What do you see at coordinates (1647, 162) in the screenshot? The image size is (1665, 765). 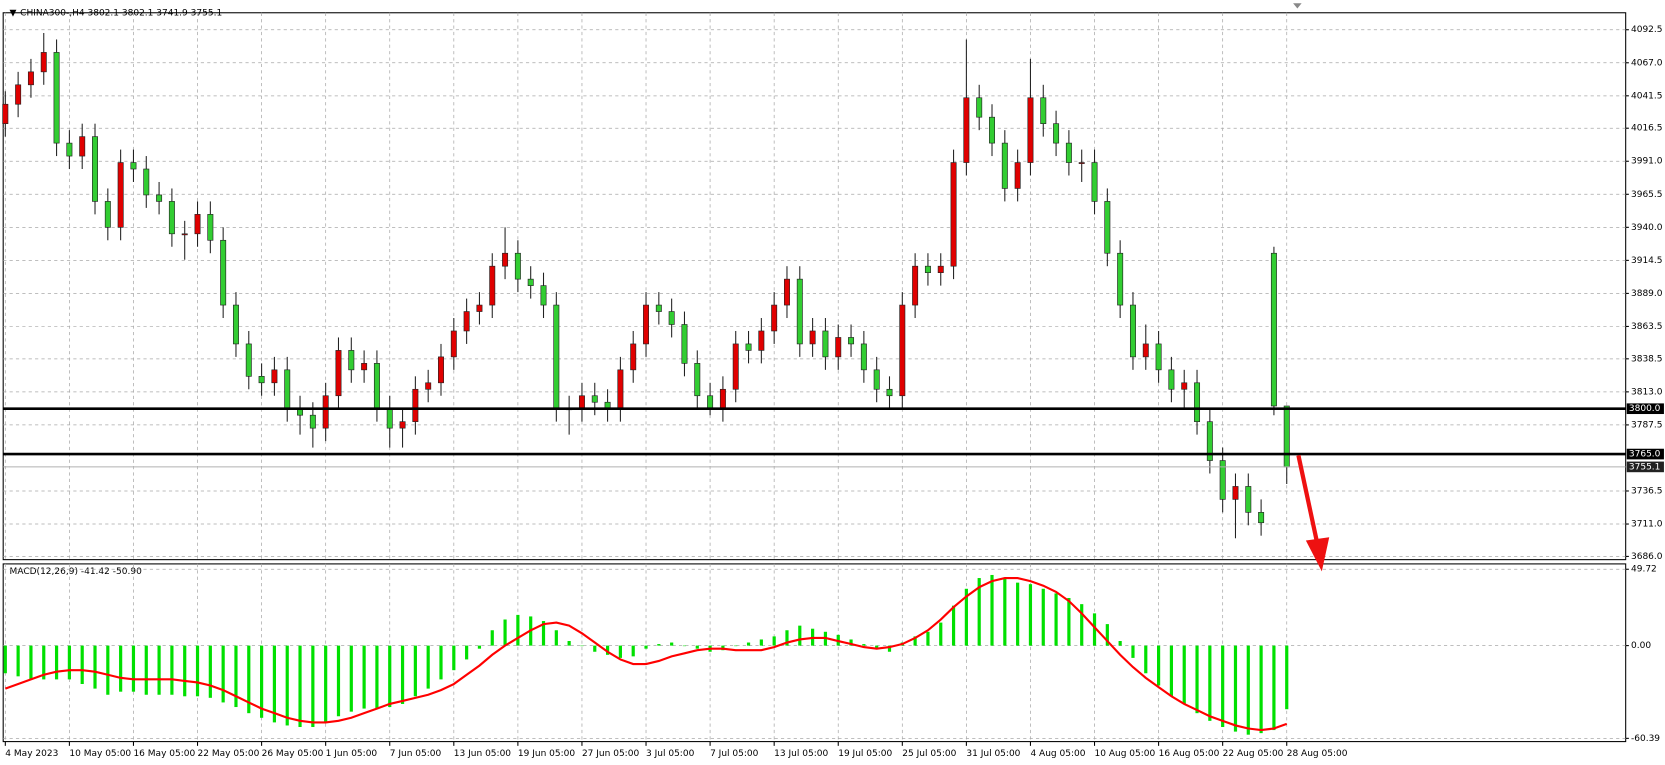 I see `y-tick-label: 3991.0` at bounding box center [1647, 162].